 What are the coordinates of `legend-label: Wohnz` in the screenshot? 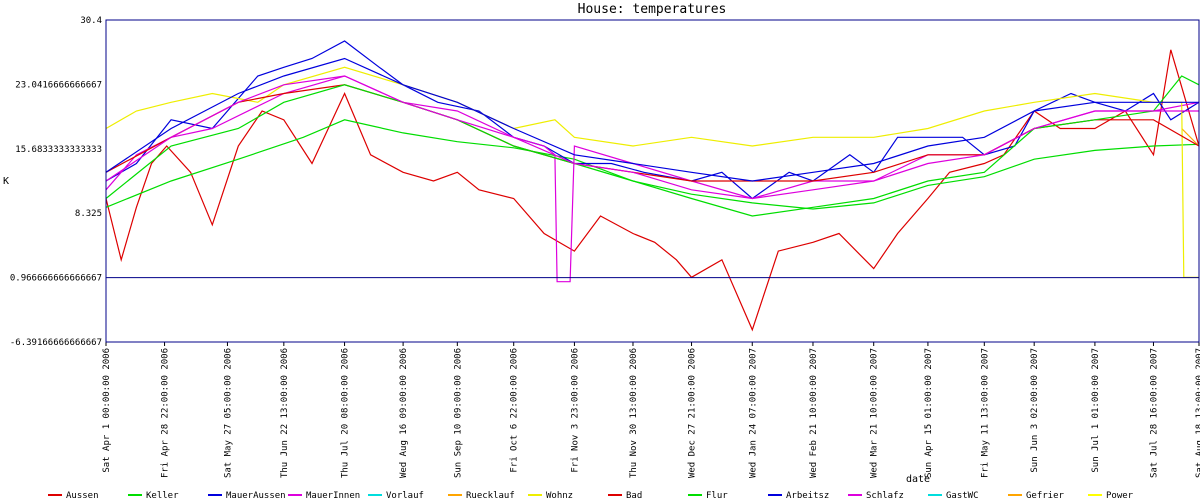 It's located at (559, 495).